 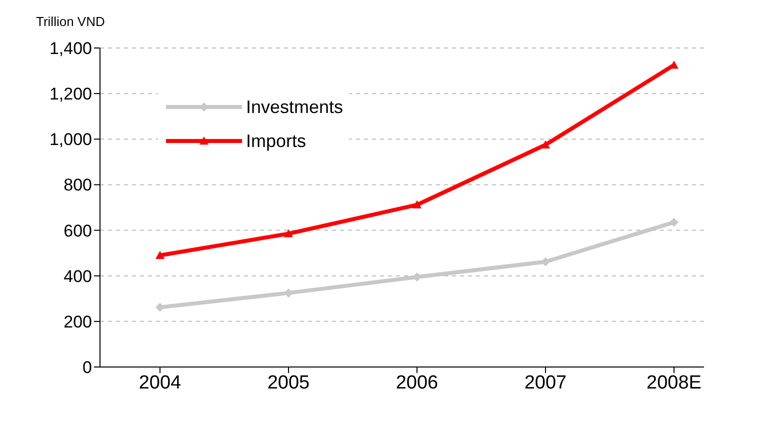 What do you see at coordinates (78, 276) in the screenshot?
I see `y-tick-label: 400` at bounding box center [78, 276].